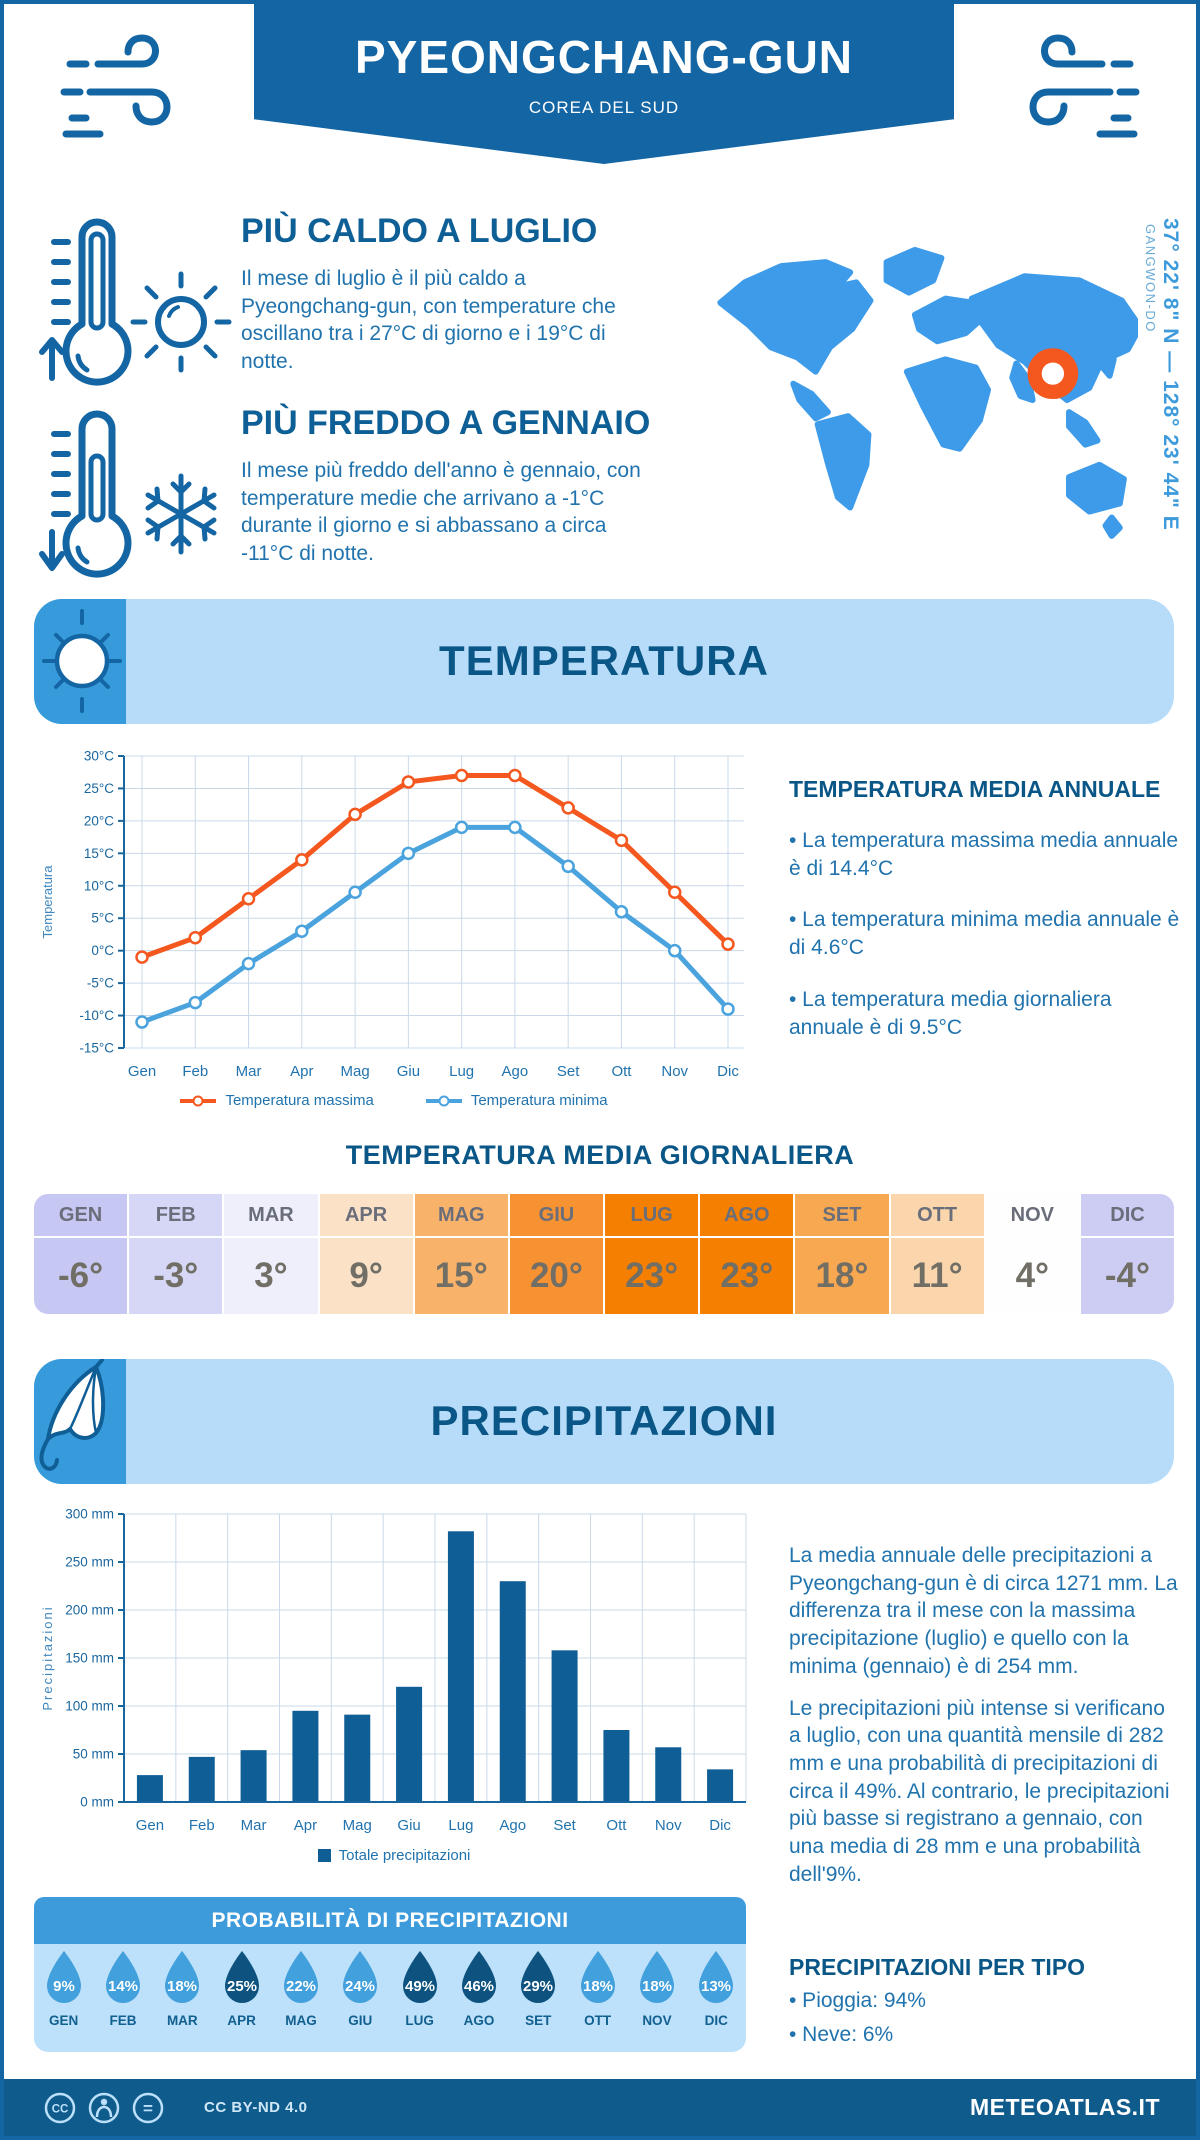 The width and height of the screenshot is (1200, 2140). Describe the element at coordinates (1032, 1216) in the screenshot. I see `month-label: NOV` at that location.